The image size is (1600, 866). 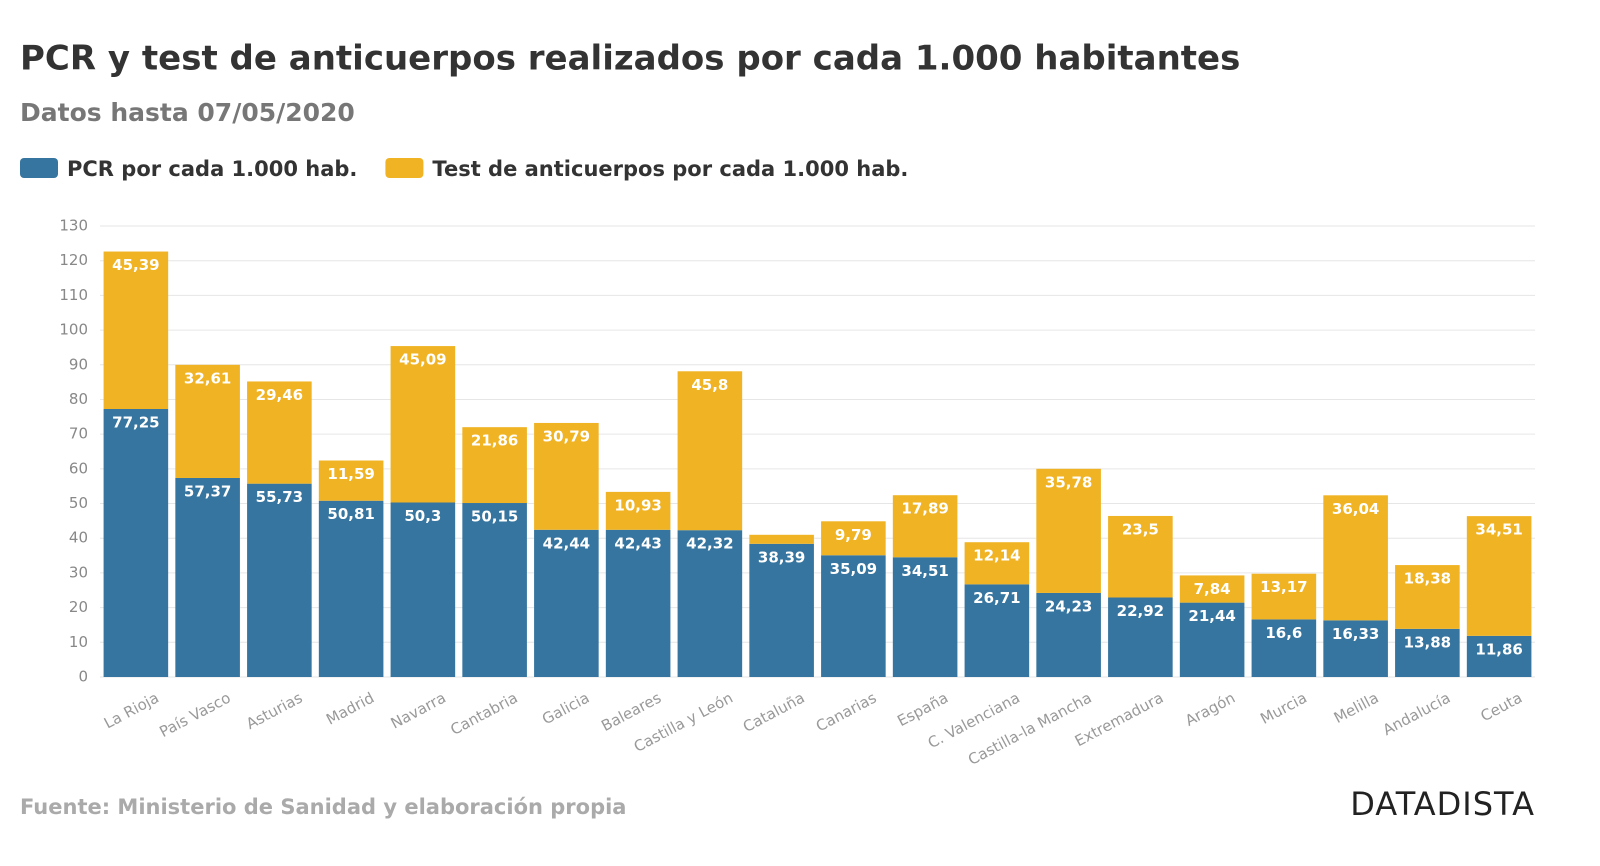 I want to click on y-tick-label: 0, so click(x=83, y=677).